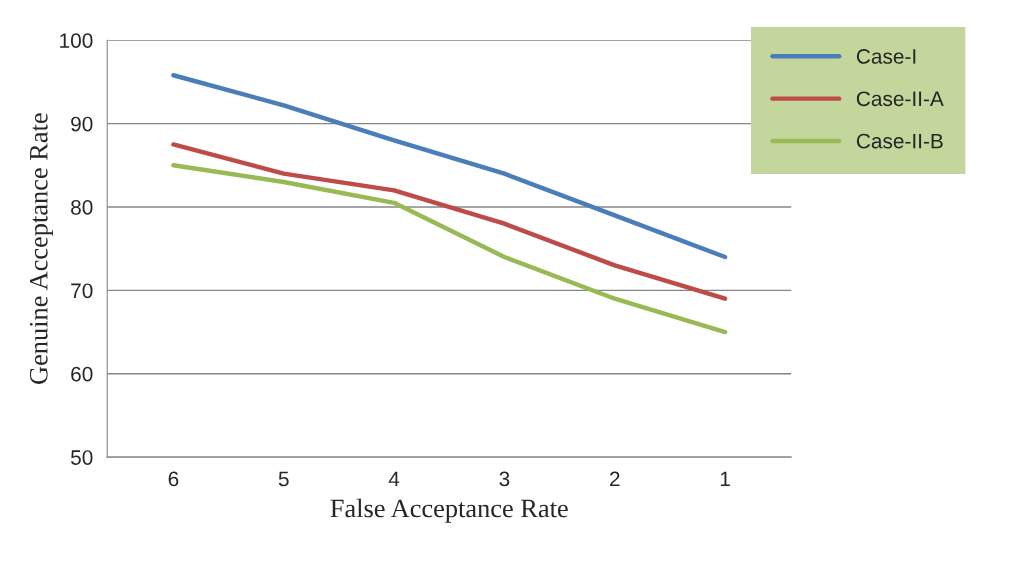 Image resolution: width=1021 pixels, height=575 pixels. Describe the element at coordinates (82, 207) in the screenshot. I see `y-tick-label: 80` at that location.